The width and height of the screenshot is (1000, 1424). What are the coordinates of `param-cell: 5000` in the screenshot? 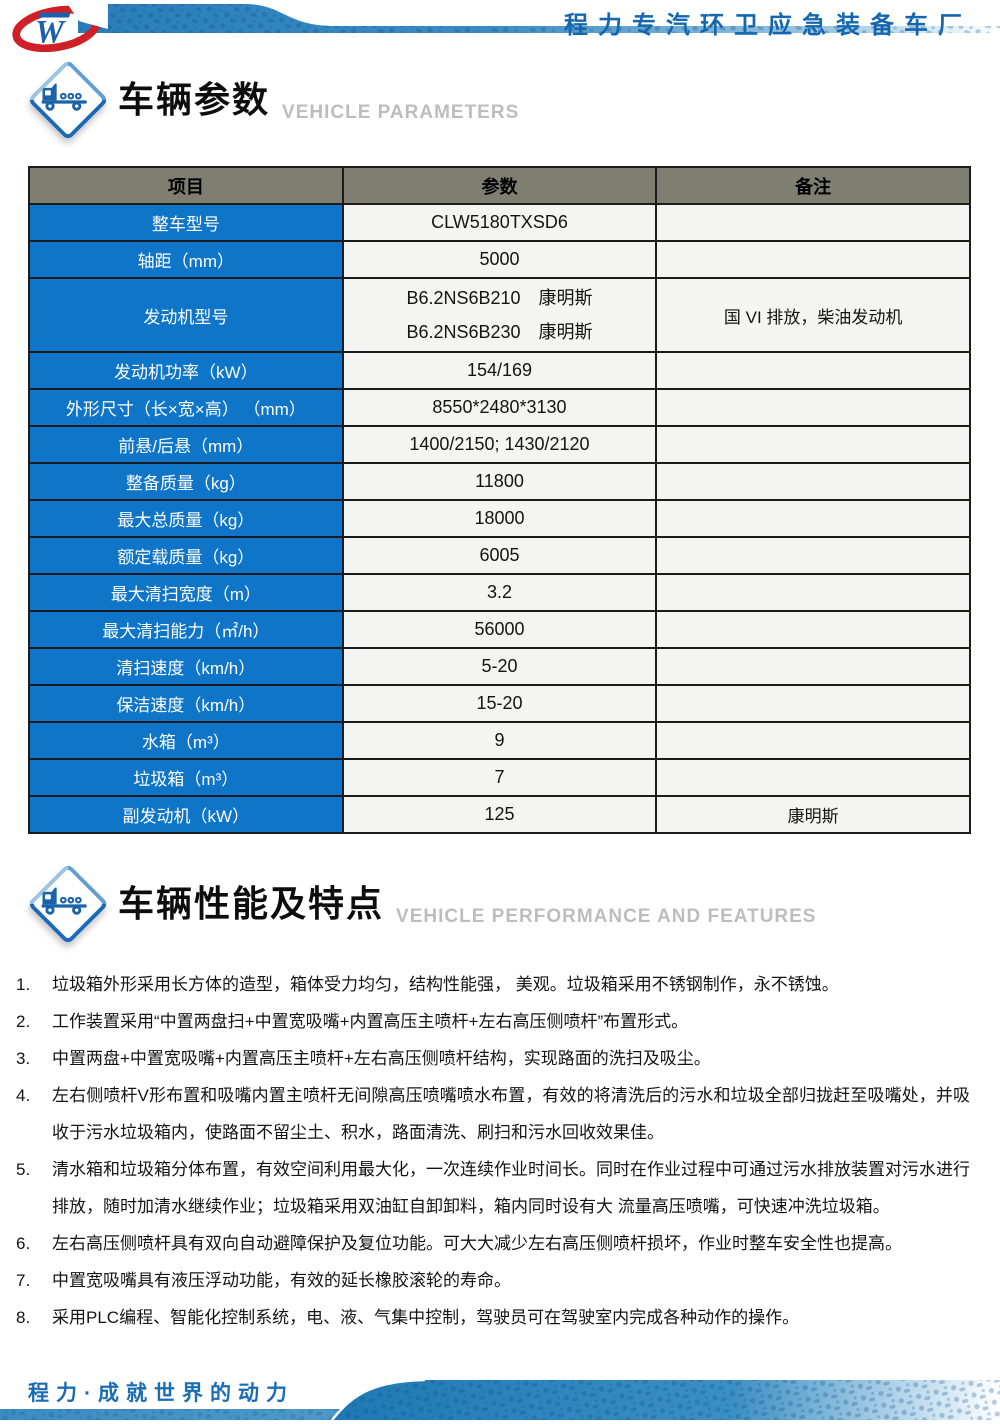 It's located at (499, 259).